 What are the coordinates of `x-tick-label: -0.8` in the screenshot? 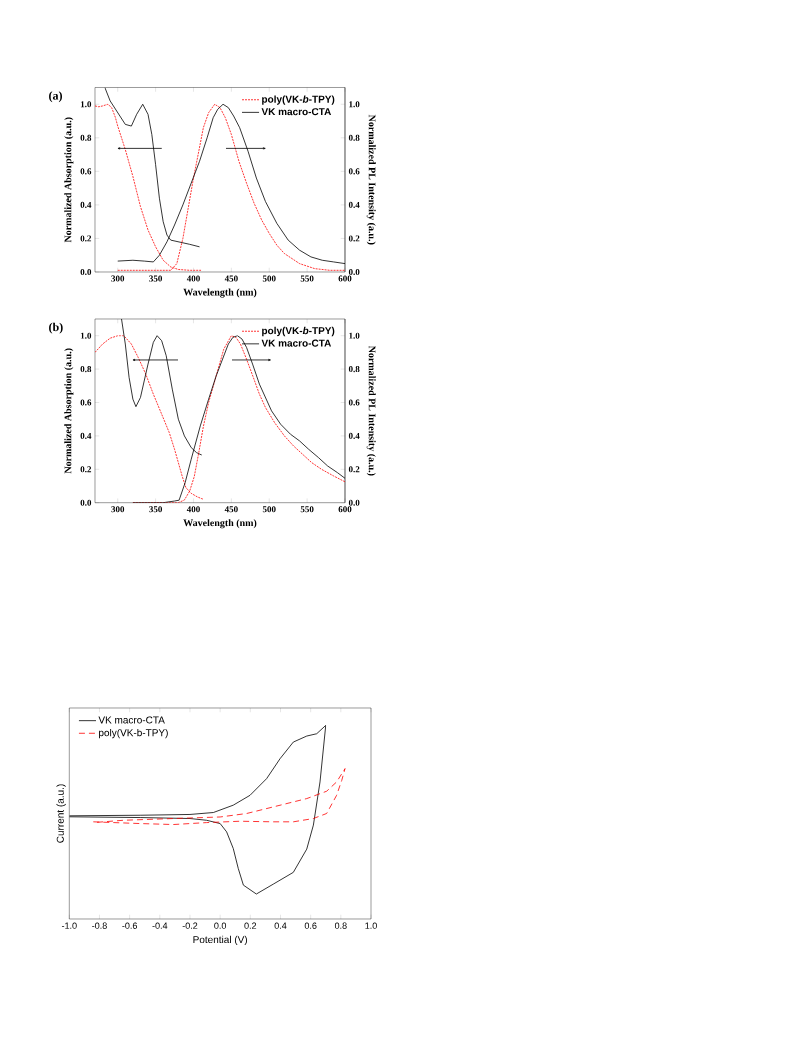 It's located at (99, 925).